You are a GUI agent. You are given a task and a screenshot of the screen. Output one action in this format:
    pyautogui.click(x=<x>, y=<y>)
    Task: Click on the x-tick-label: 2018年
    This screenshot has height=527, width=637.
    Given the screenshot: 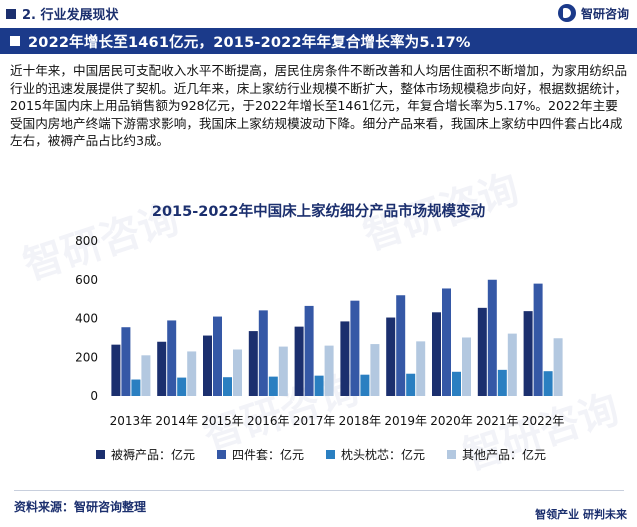 What is the action you would take?
    pyautogui.click(x=360, y=421)
    